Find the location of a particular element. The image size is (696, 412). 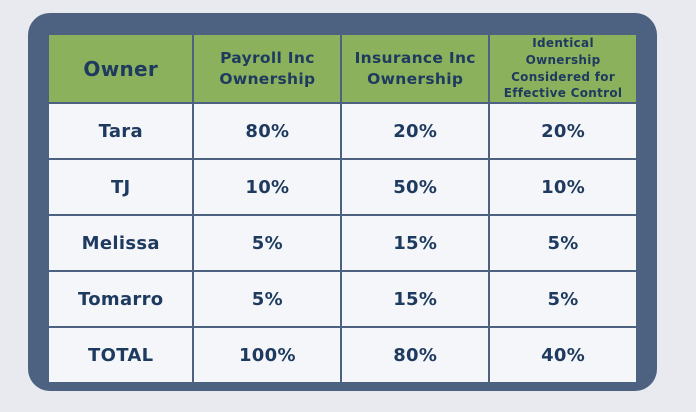

payroll-cell: 100% is located at coordinates (267, 355).